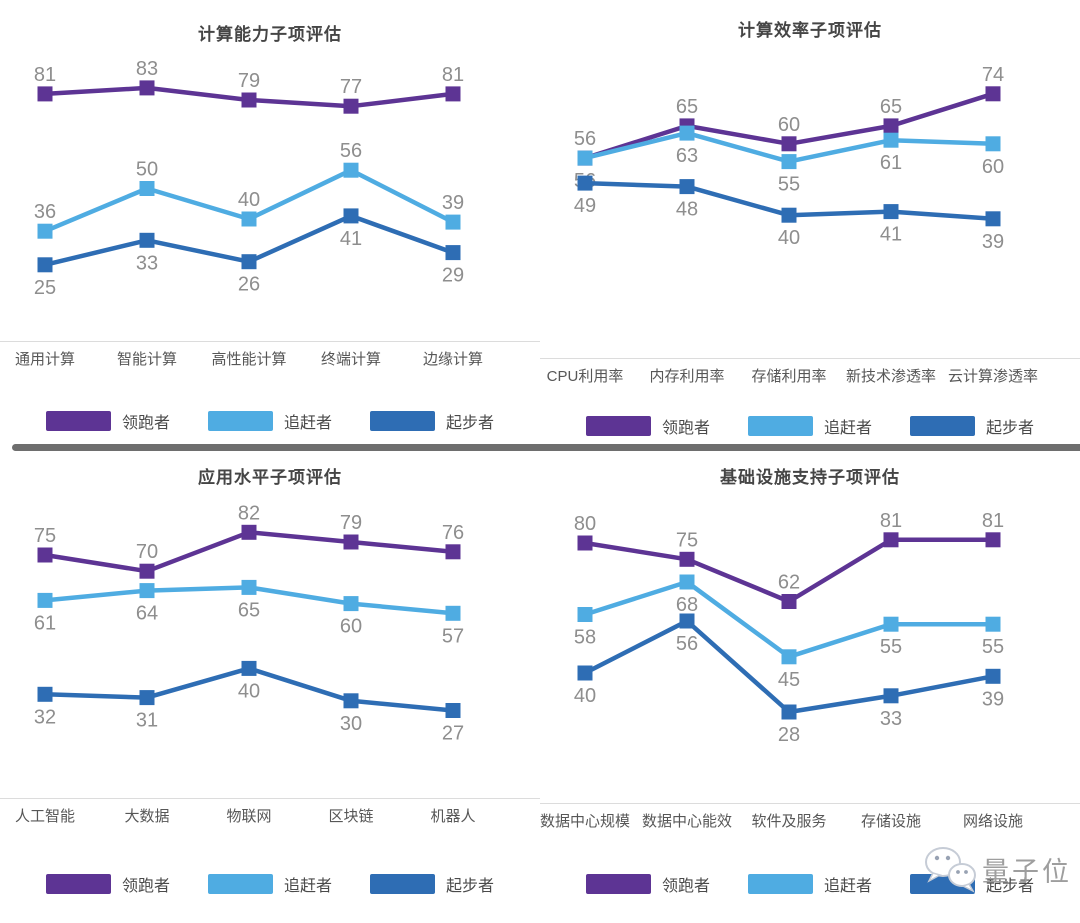 The image size is (1080, 923). Describe the element at coordinates (810, 372) in the screenshot. I see `category-axis: CPU利用率 内存利用率 存储利用率 新技术渗透率 云计算渗透率` at that location.